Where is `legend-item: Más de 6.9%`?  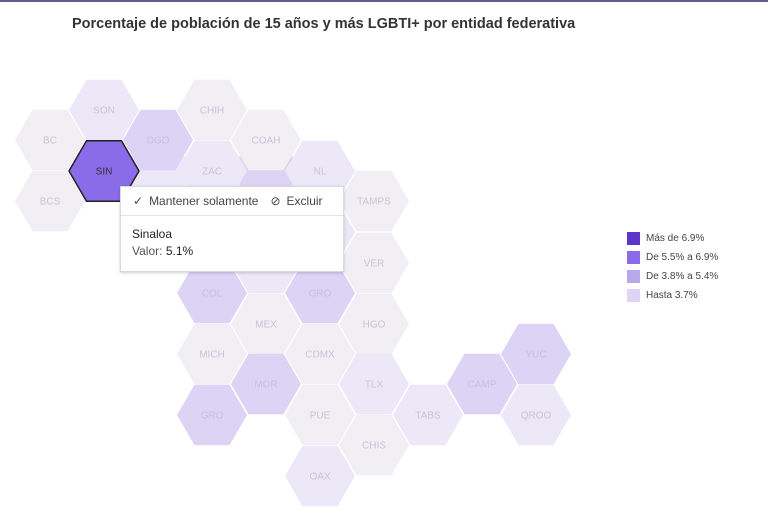 legend-item: Más de 6.9% is located at coordinates (672, 238).